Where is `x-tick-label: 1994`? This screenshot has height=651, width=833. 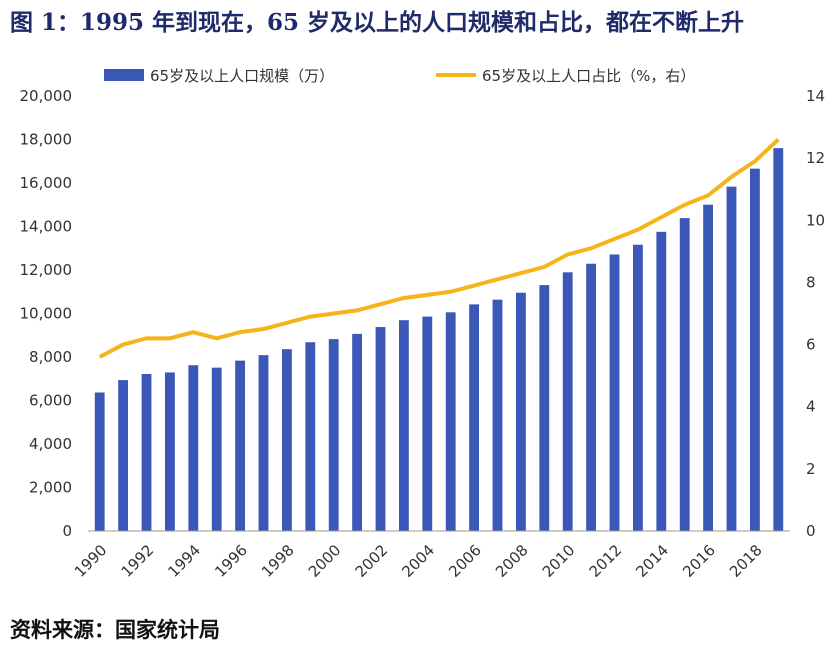 x-tick-label: 1994 is located at coordinates (184, 561).